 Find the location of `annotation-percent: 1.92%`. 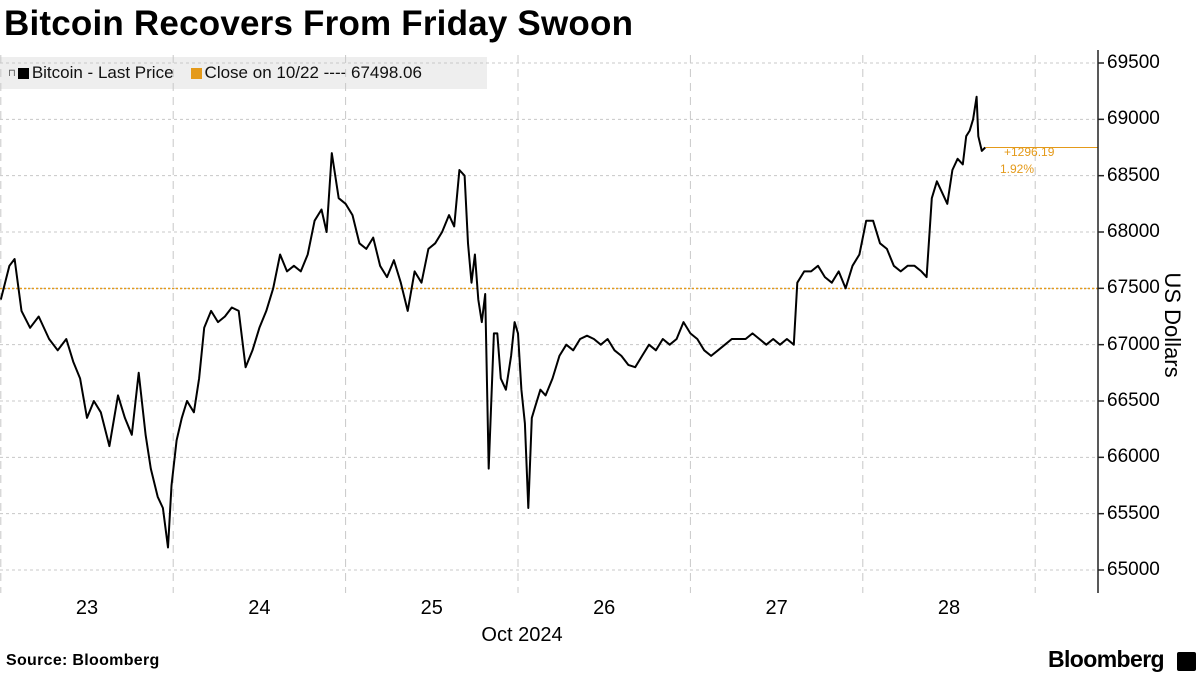

annotation-percent: 1.92% is located at coordinates (1017, 169).